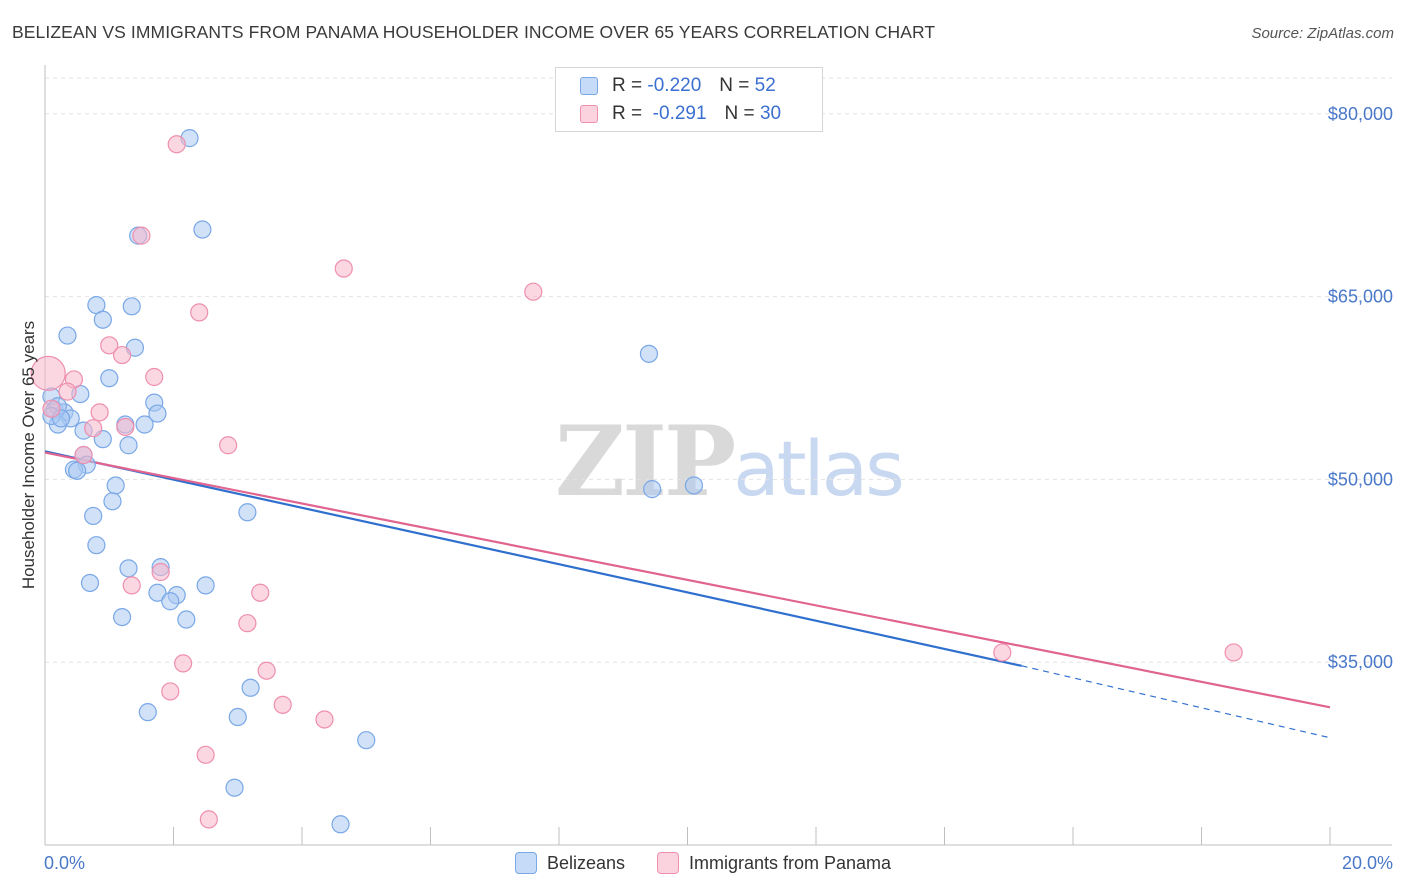  I want to click on y-tick-label: $35,000, so click(1360, 662).